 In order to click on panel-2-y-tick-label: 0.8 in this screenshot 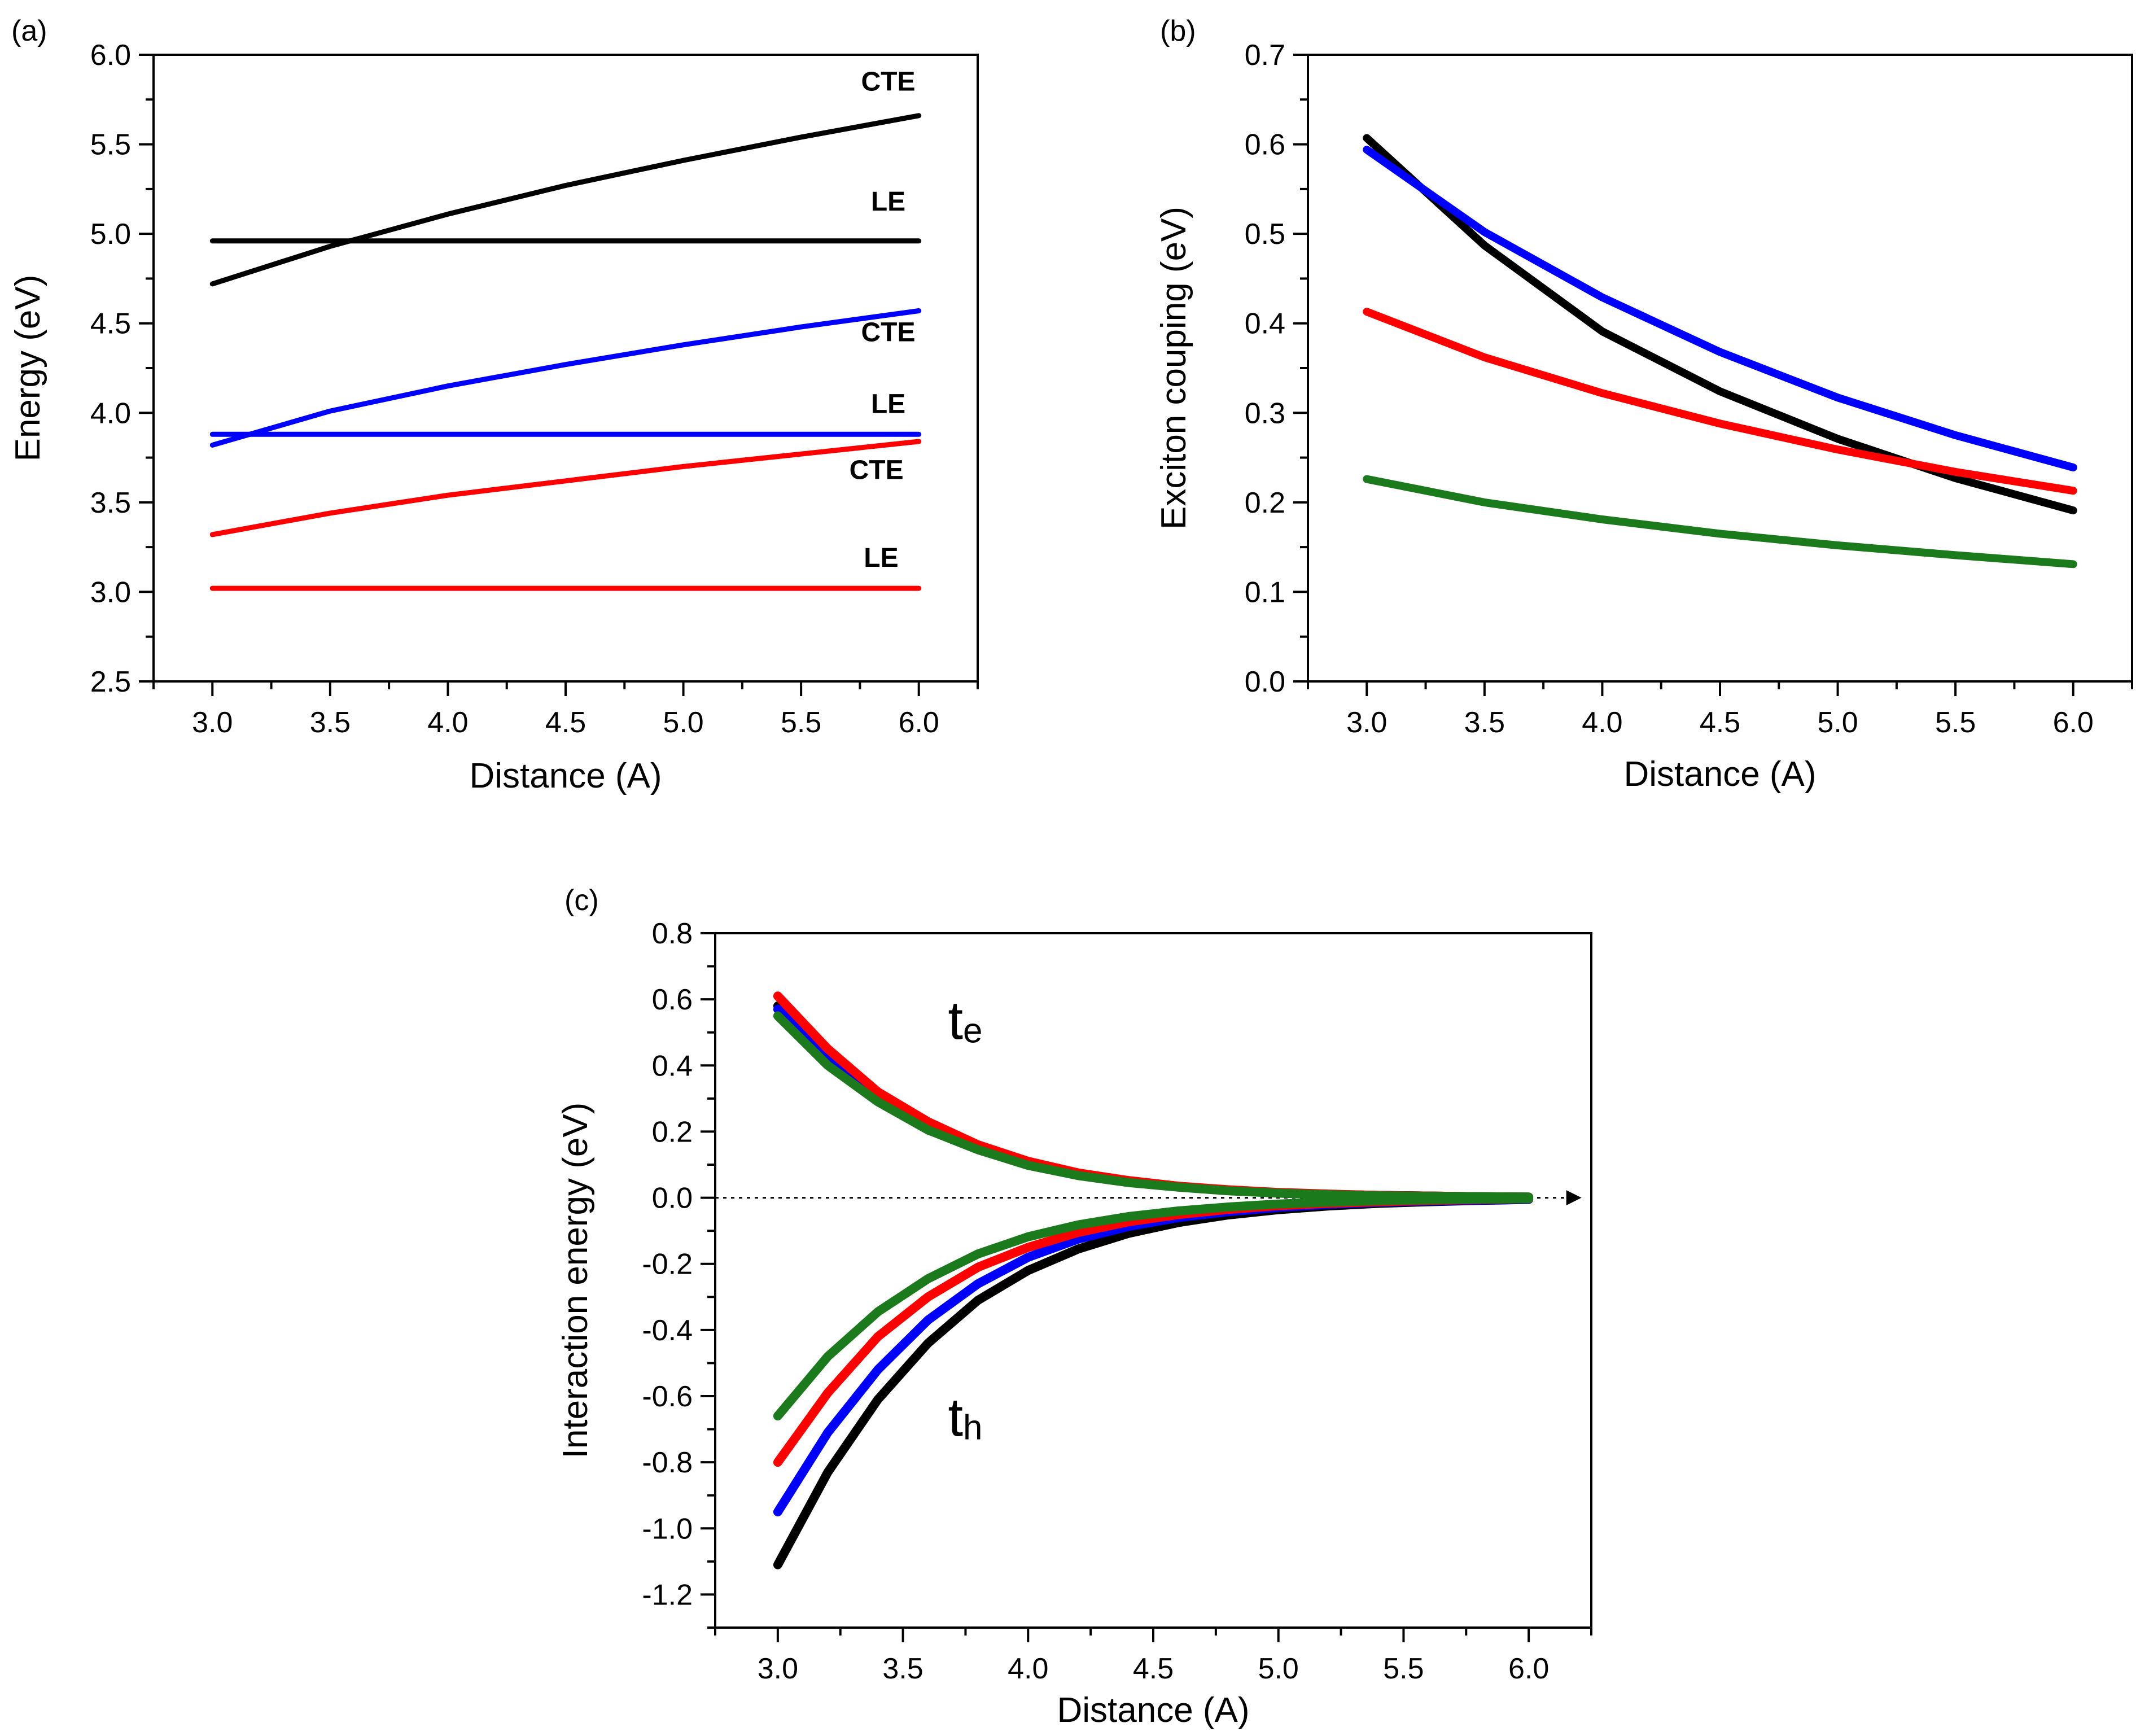, I will do `click(672, 933)`.